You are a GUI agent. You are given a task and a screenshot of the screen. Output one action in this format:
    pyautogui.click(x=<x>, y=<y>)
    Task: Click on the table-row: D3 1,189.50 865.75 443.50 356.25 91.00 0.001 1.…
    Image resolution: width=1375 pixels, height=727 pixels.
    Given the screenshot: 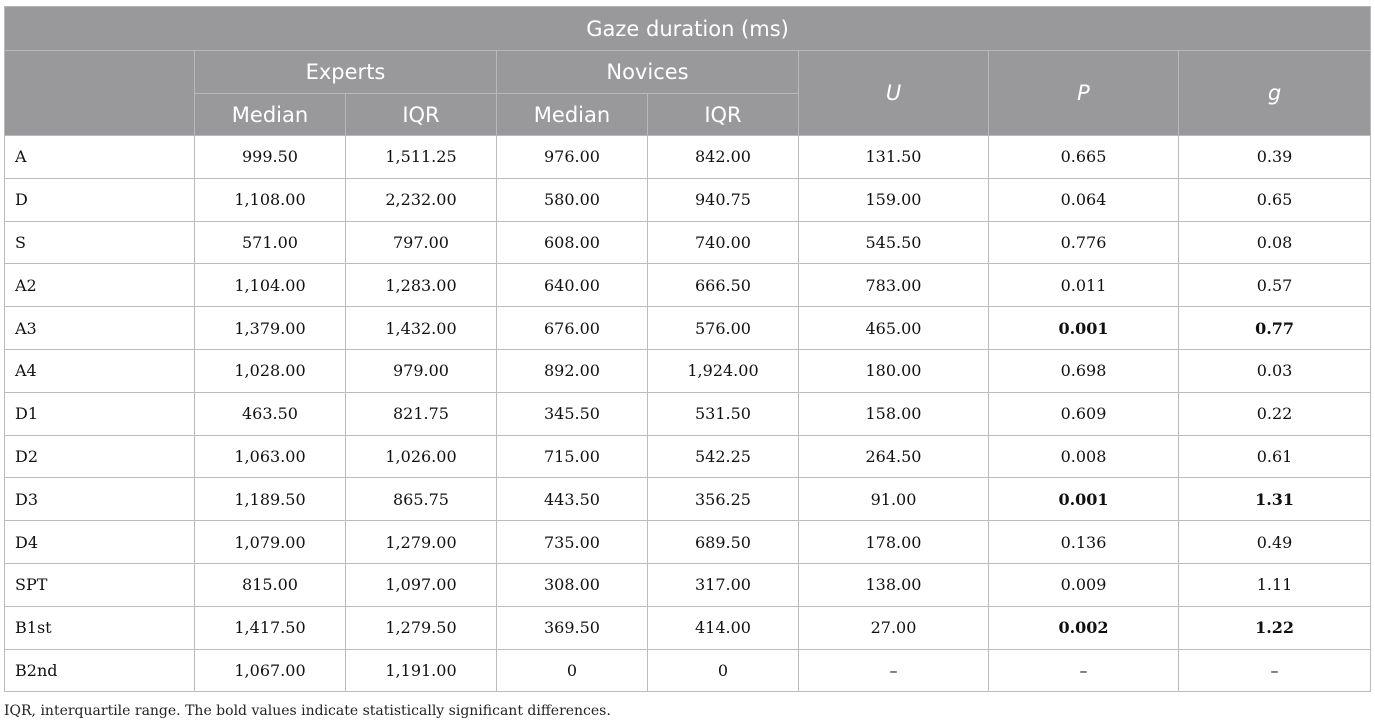 What is the action you would take?
    pyautogui.click(x=688, y=499)
    